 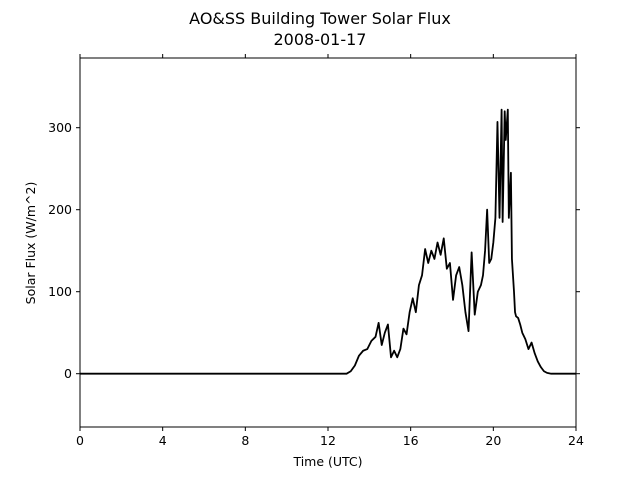 I want to click on x-tick-label: 8, so click(x=245, y=440).